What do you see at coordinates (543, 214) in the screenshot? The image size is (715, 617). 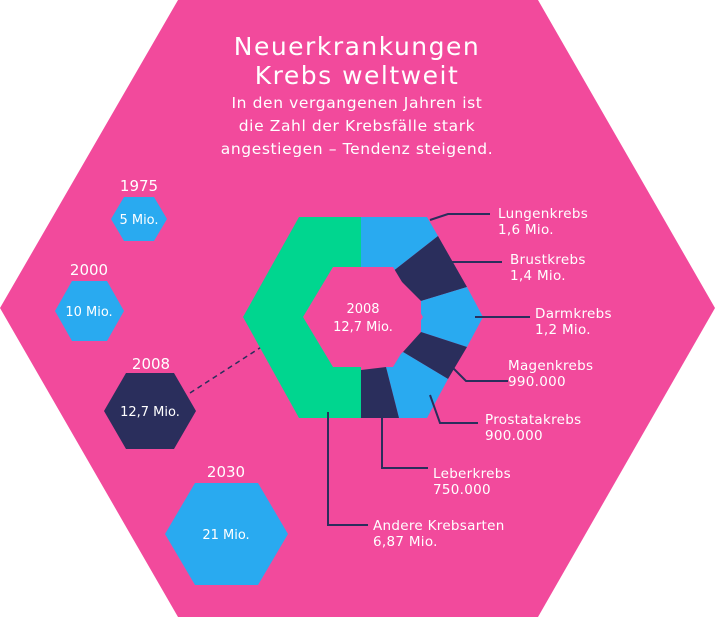 I see `label-lungenkrebs-name: Lungenkrebs` at bounding box center [543, 214].